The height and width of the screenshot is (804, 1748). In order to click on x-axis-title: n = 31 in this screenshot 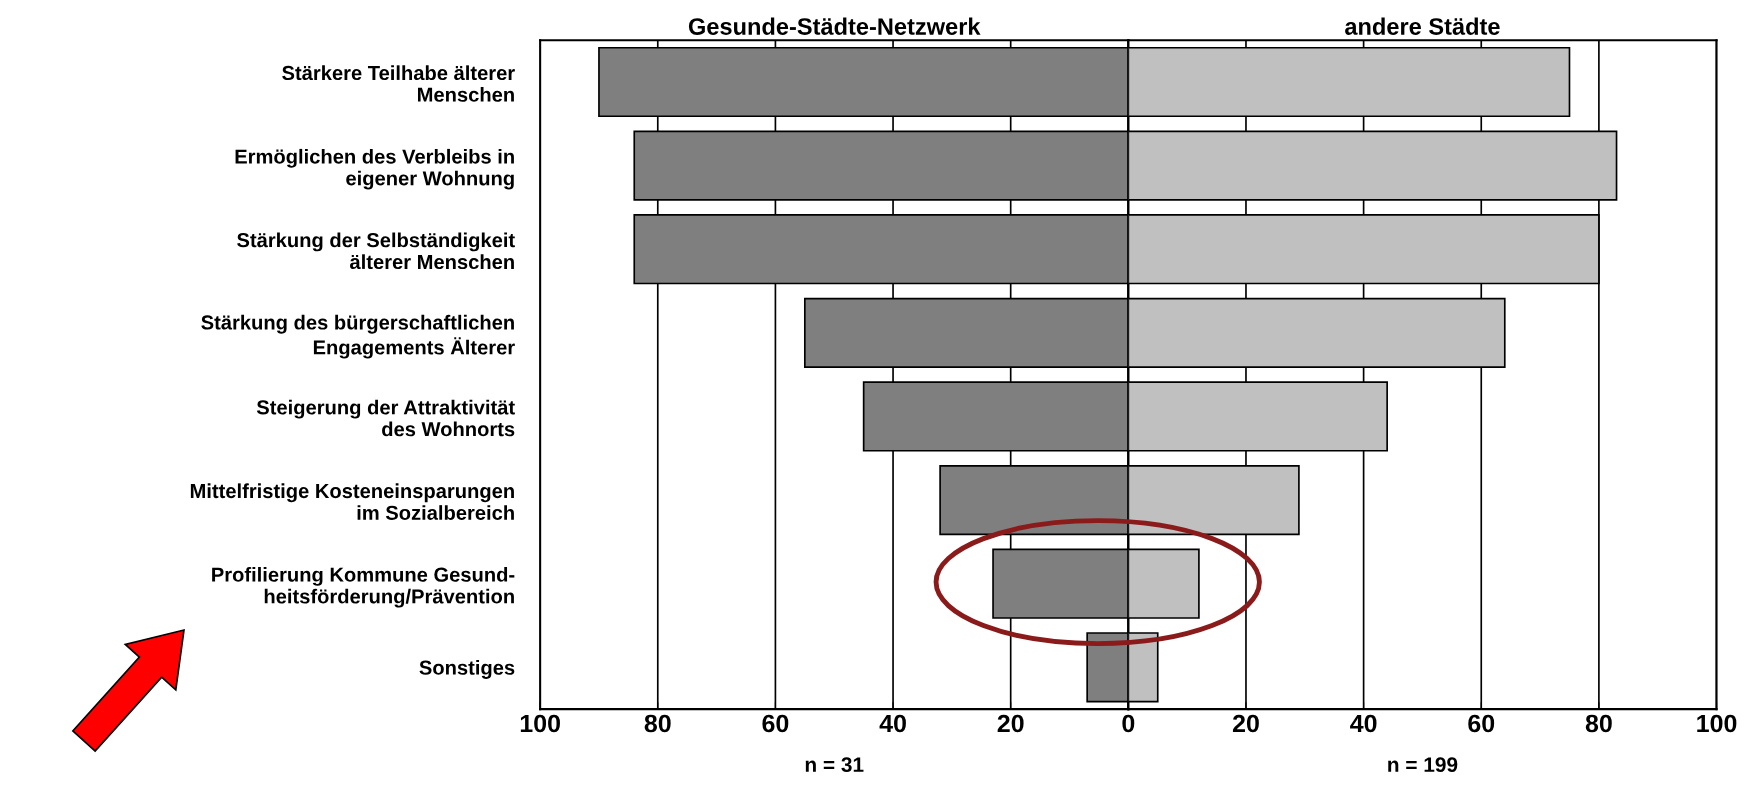, I will do `click(834, 765)`.